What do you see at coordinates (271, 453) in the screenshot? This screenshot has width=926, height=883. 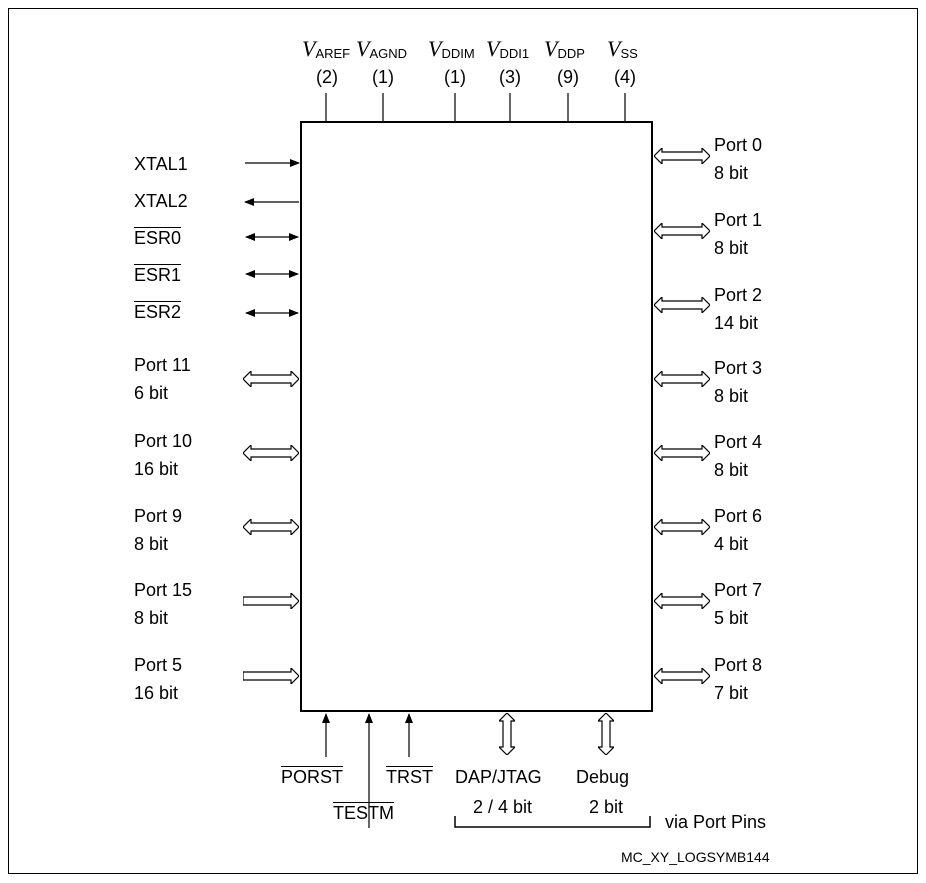 I see `port10-arrow` at bounding box center [271, 453].